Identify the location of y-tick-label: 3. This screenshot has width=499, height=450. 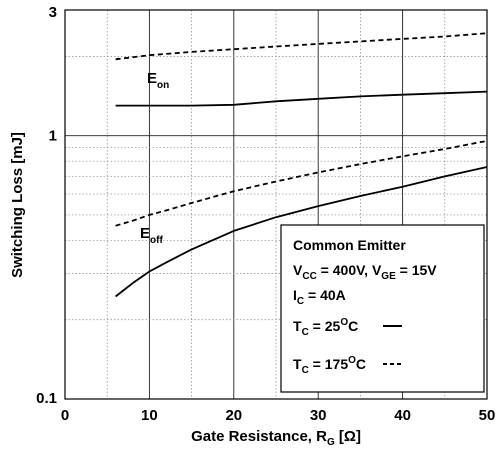
(53, 12).